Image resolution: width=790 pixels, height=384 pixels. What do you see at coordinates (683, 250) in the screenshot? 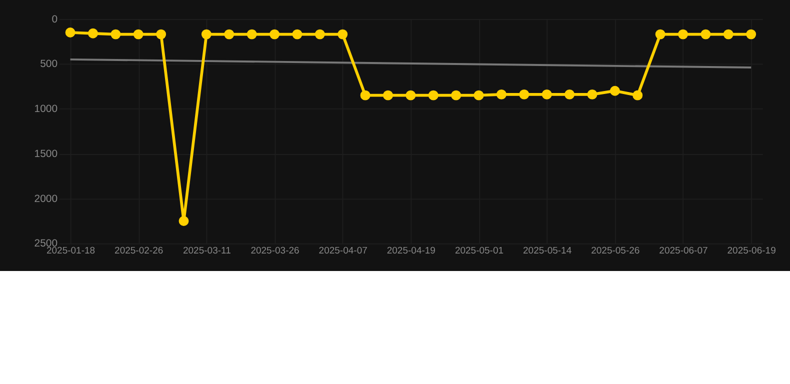
I see `x-tick-label: 2025-06-07` at bounding box center [683, 250].